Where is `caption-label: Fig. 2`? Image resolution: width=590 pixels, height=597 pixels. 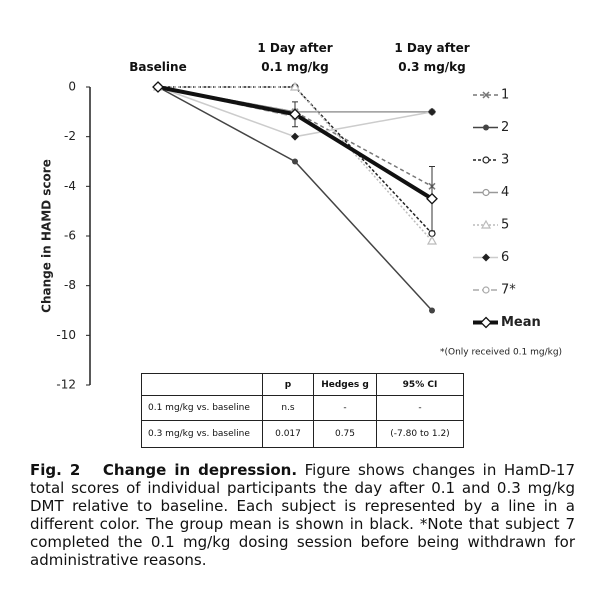 caption-label: Fig. 2 is located at coordinates (55, 470).